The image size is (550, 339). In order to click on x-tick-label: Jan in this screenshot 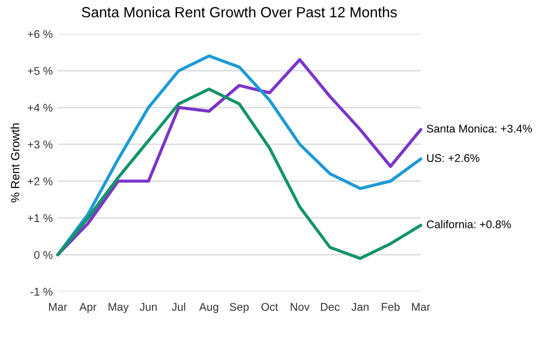, I will do `click(359, 307)`.